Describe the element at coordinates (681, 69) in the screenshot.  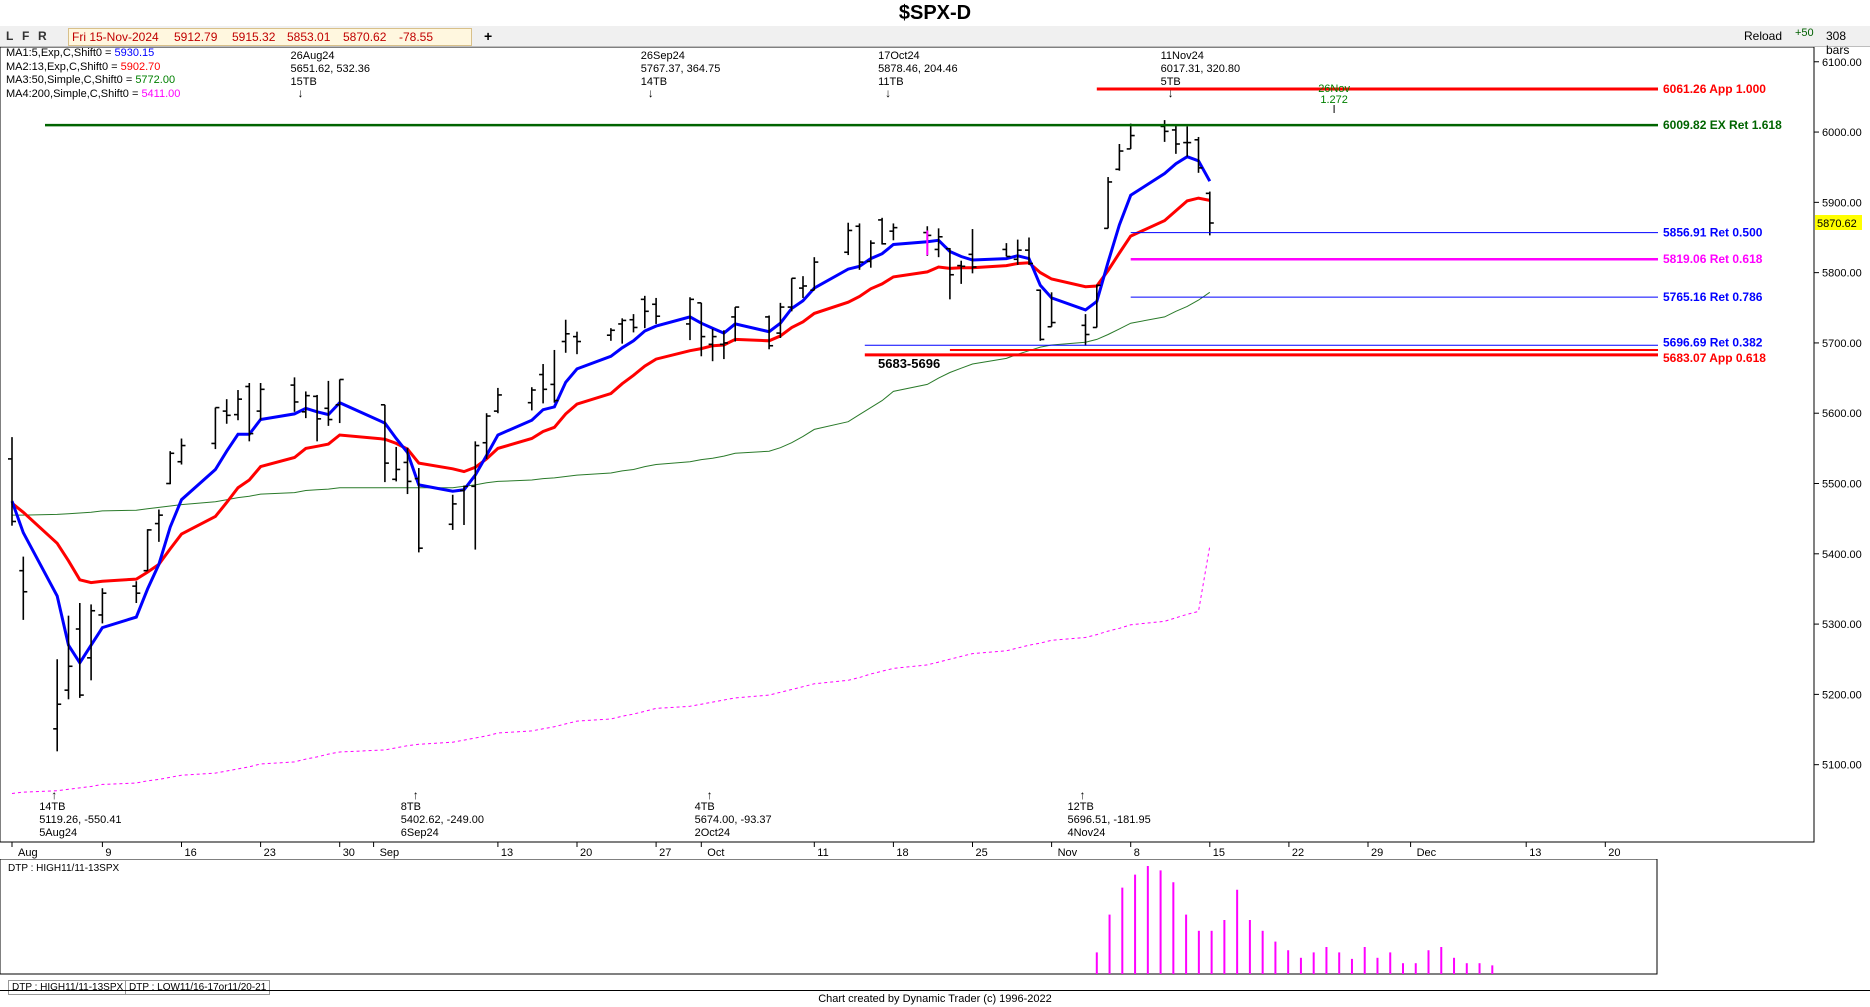
I see `pivot-high-value: 5767.37, 364.75` at that location.